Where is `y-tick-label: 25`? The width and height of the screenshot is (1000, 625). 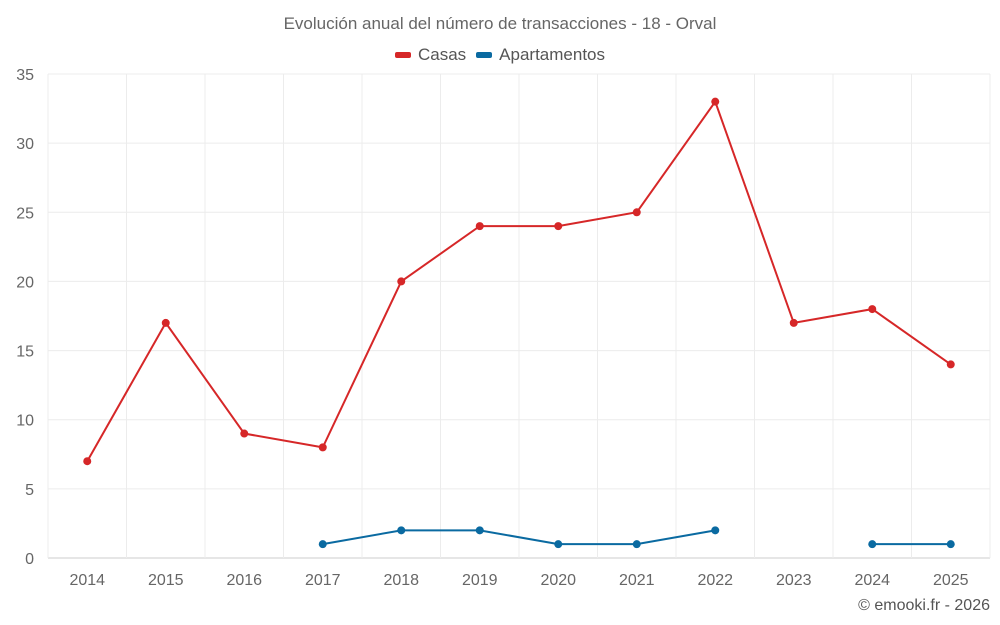
y-tick-label: 25 is located at coordinates (25, 213).